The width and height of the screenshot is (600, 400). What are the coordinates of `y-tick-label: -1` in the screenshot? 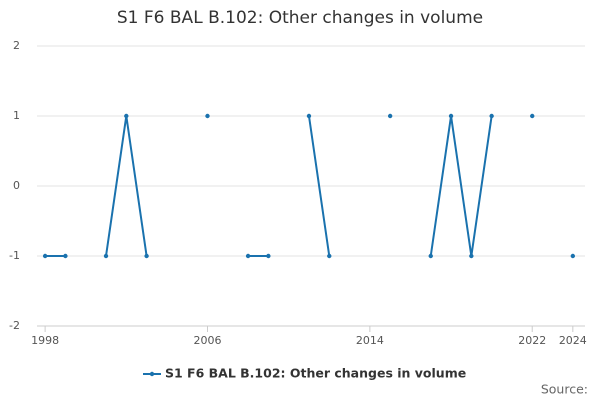 It's located at (14, 255).